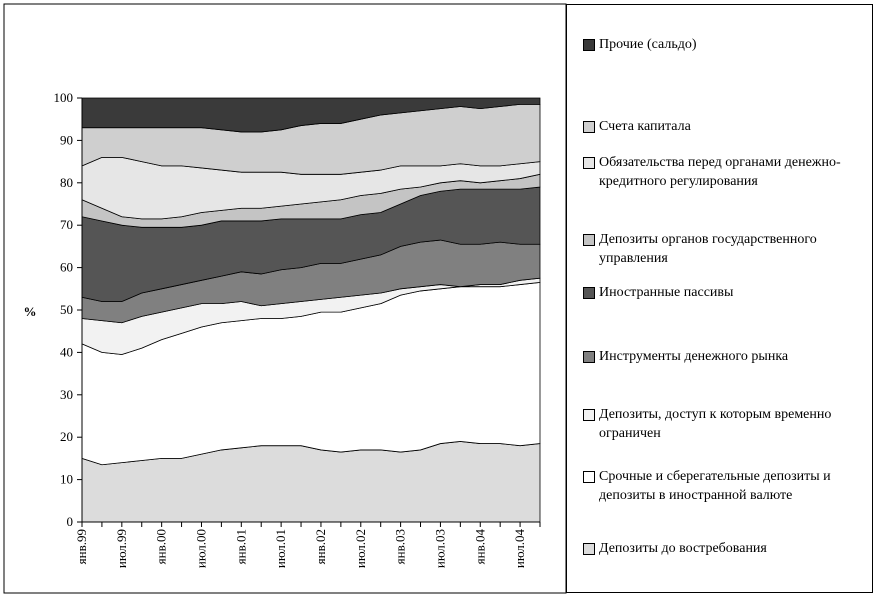 The image size is (878, 599). I want to click on legend-label: Депозиты до востребования, so click(683, 548).